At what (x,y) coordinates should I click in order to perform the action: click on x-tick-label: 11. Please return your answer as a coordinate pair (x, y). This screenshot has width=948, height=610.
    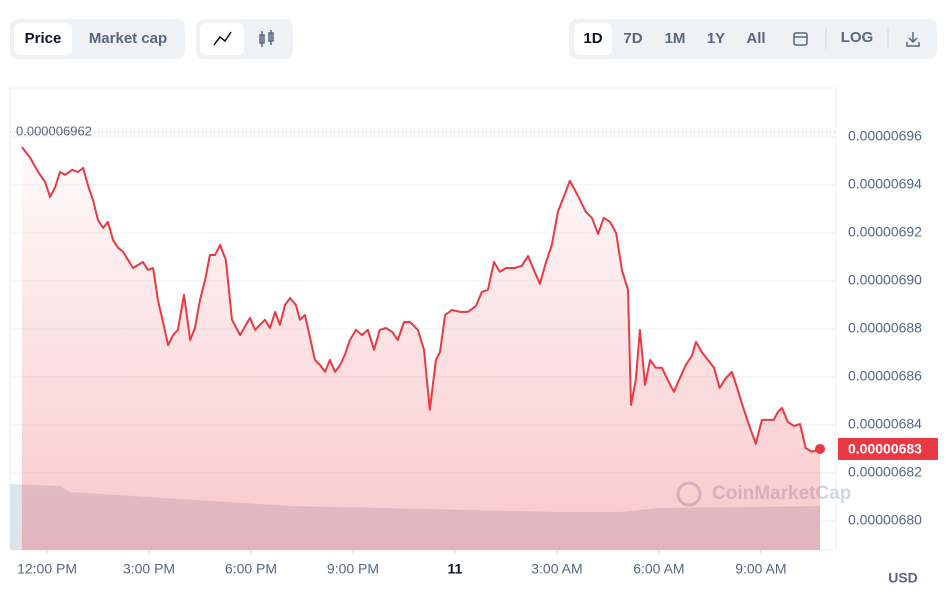
    Looking at the image, I should click on (455, 569).